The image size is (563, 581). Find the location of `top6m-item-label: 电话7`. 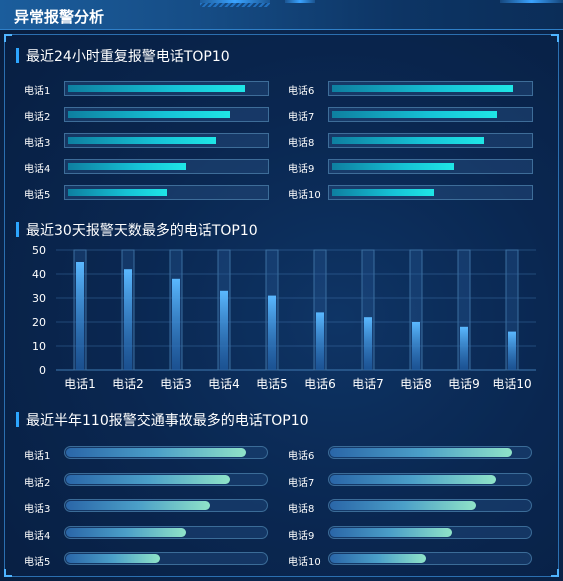

top6m-item-label: 电话7 is located at coordinates (301, 483).